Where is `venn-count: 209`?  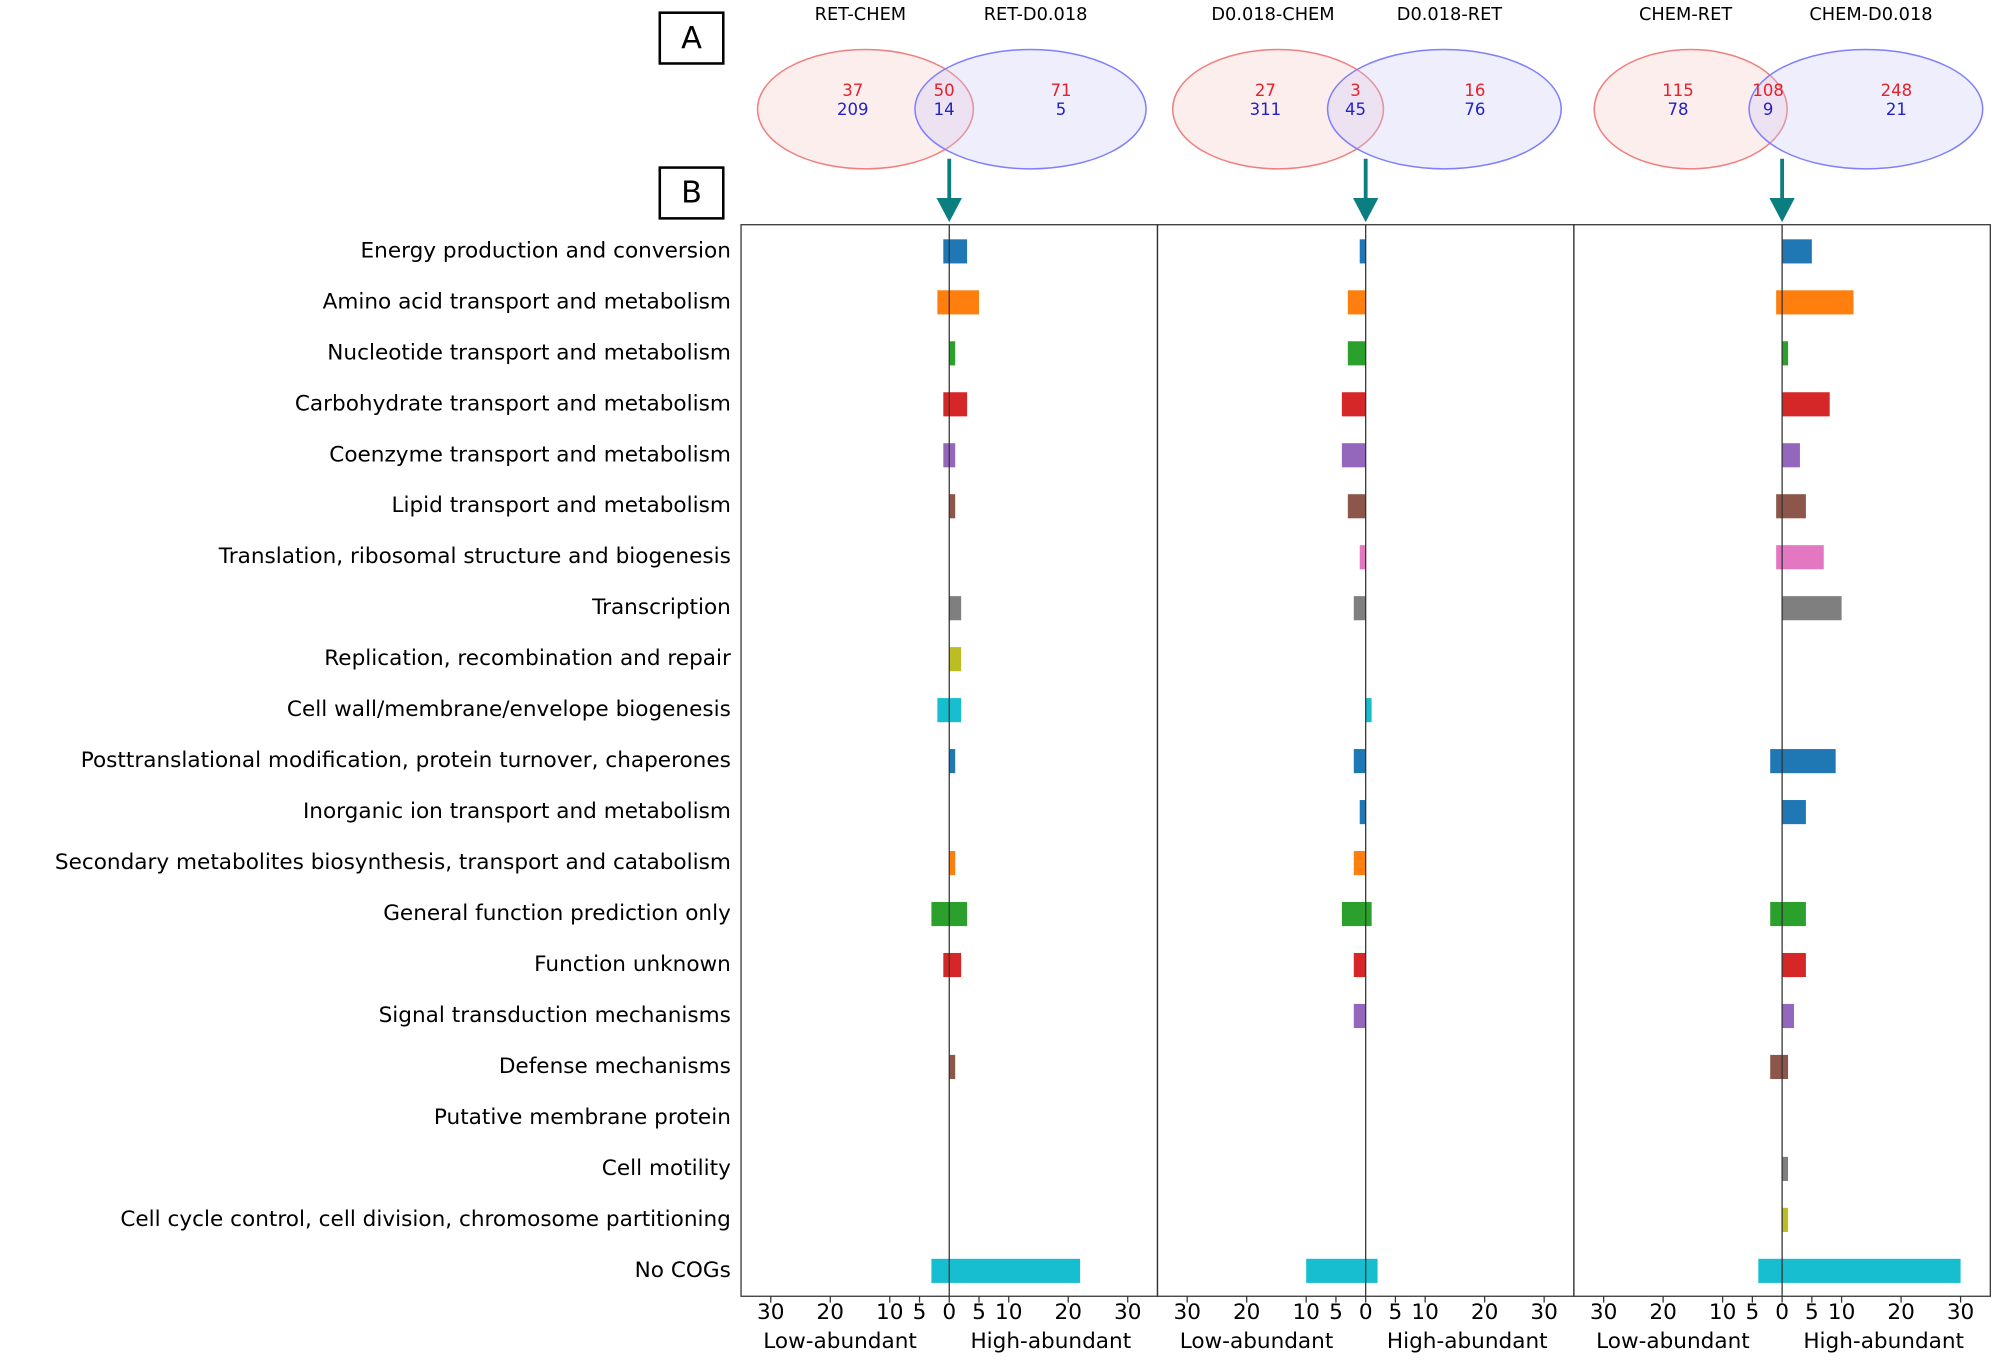 venn-count: 209 is located at coordinates (853, 109).